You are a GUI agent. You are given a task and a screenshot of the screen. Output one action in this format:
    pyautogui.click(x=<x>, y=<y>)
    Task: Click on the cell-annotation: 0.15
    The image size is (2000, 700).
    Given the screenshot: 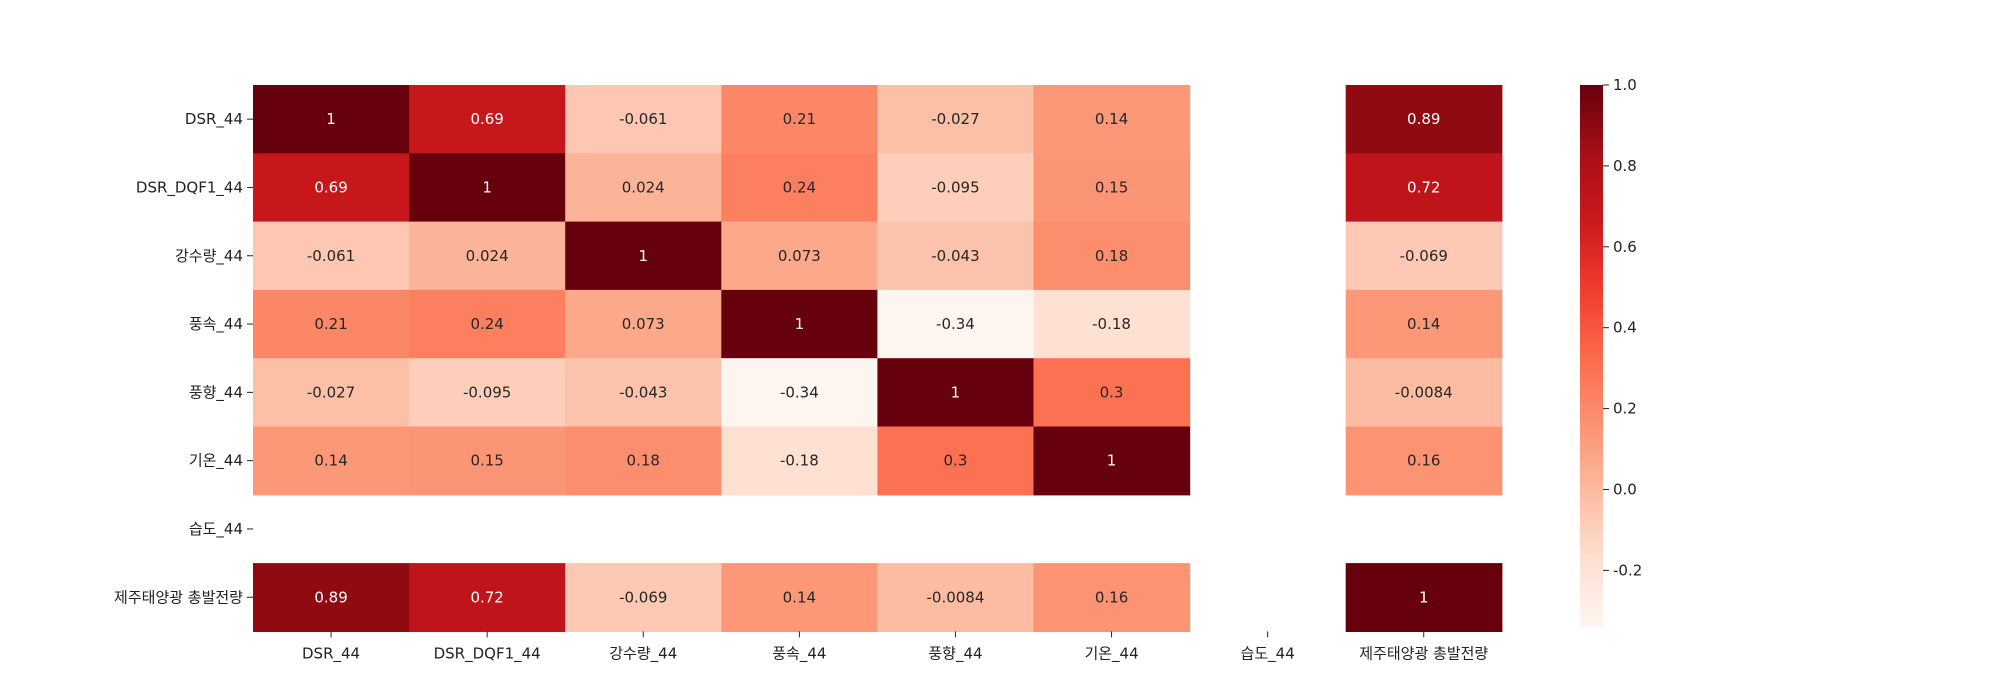 What is the action you would take?
    pyautogui.click(x=486, y=461)
    